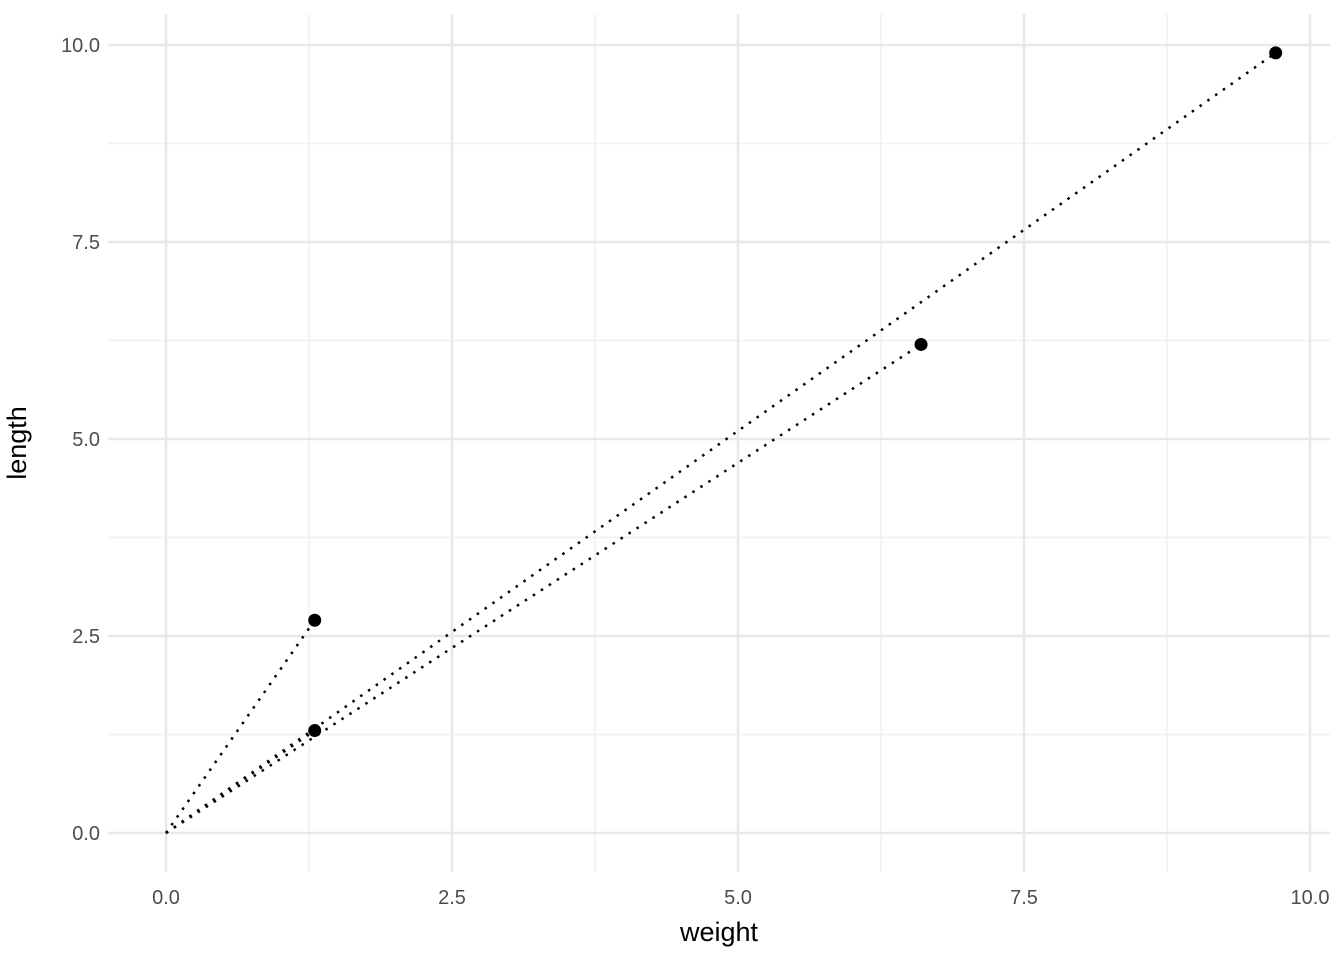 Image resolution: width=1344 pixels, height=960 pixels. I want to click on y-tick-label: 2.5, so click(86, 637).